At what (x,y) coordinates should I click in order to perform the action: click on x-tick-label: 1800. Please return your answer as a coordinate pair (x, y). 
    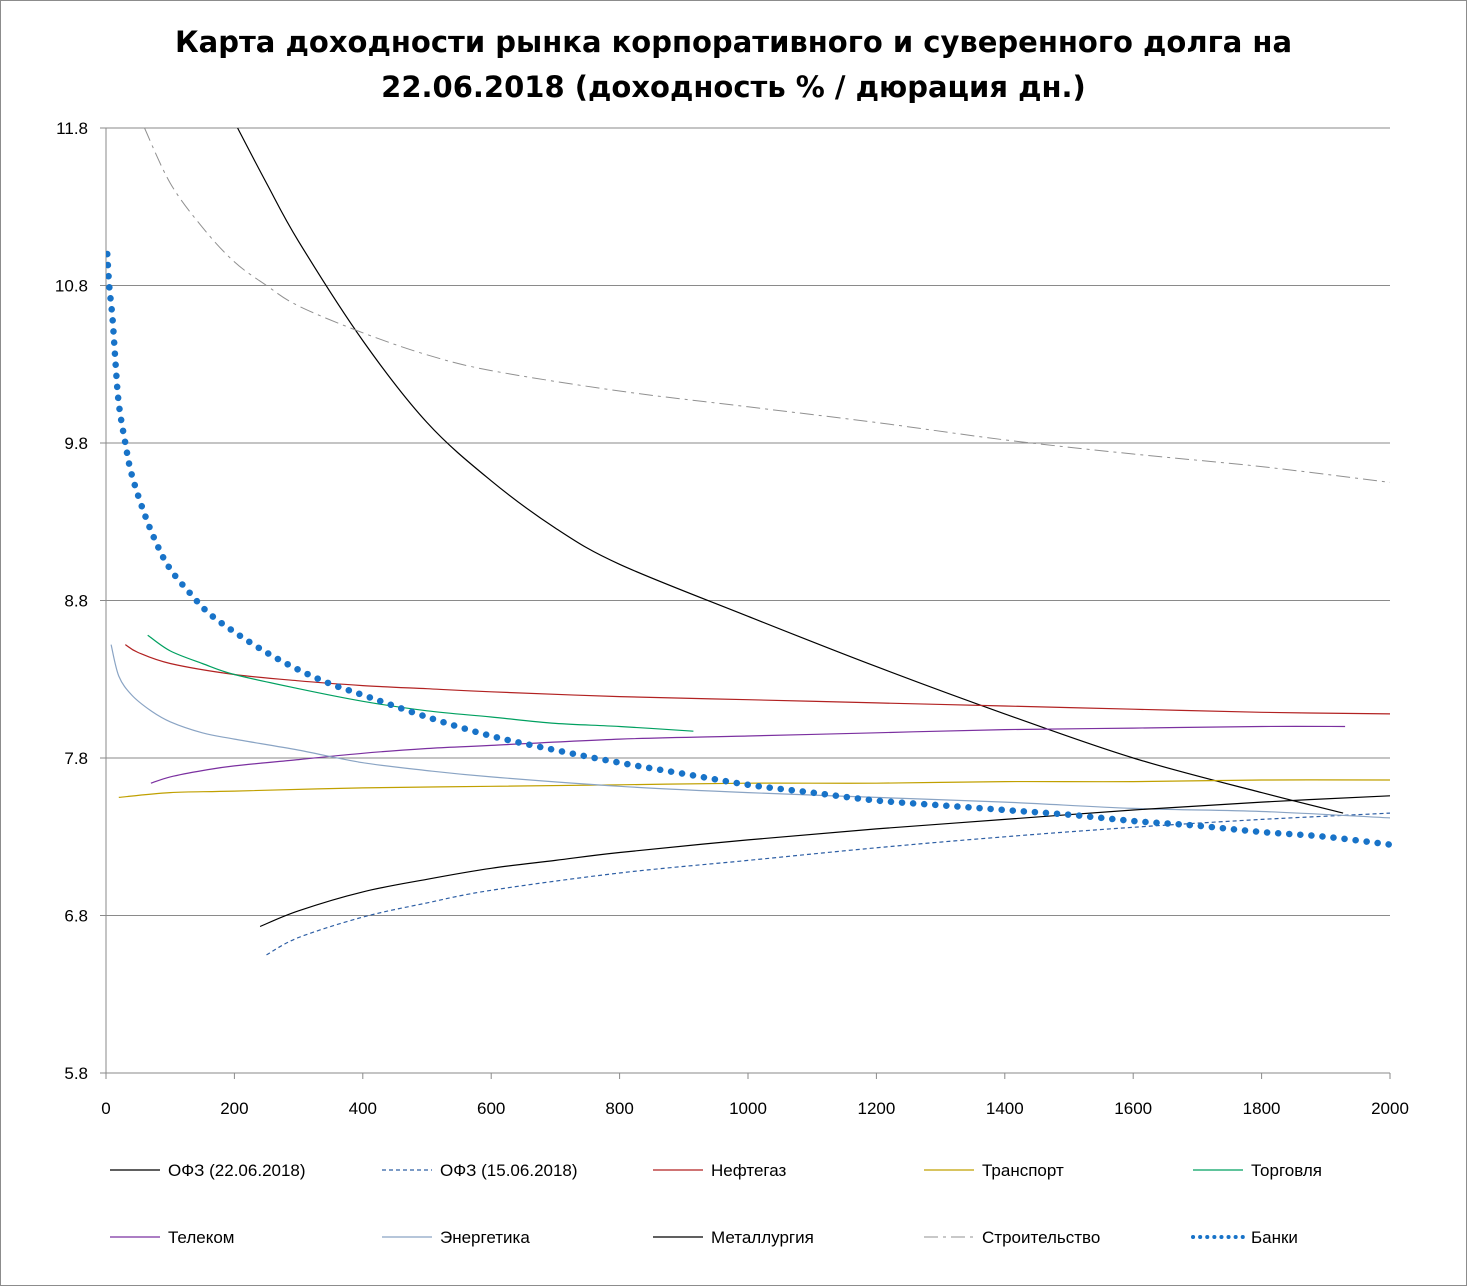
    Looking at the image, I should click on (1262, 1108).